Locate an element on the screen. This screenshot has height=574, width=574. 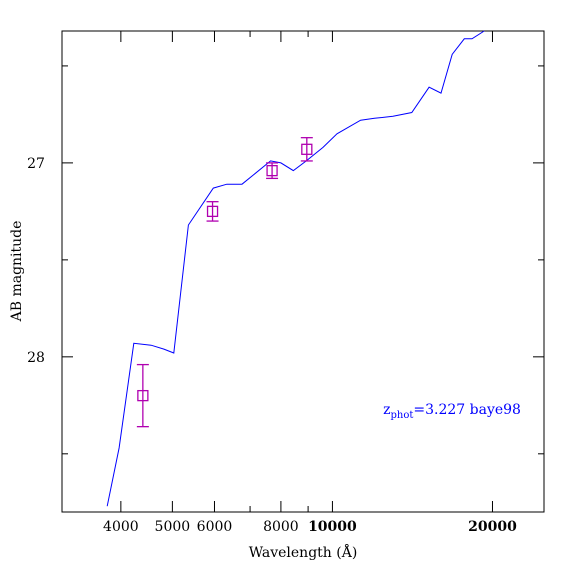
x-tick-label: 6000 is located at coordinates (215, 527).